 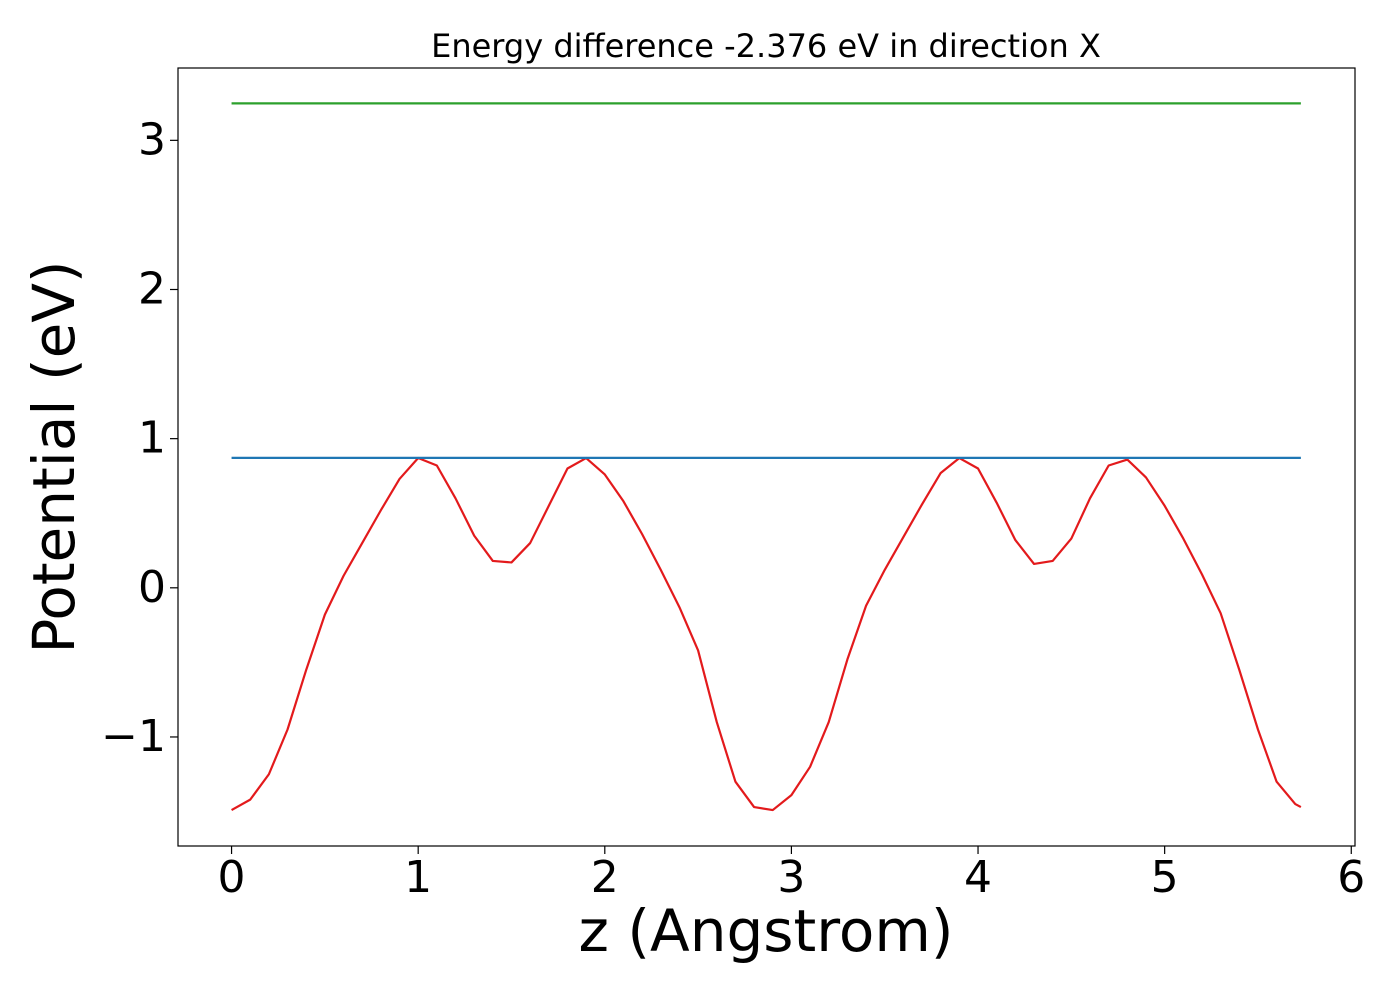 I want to click on y-tick-label: −1, so click(x=133, y=736).